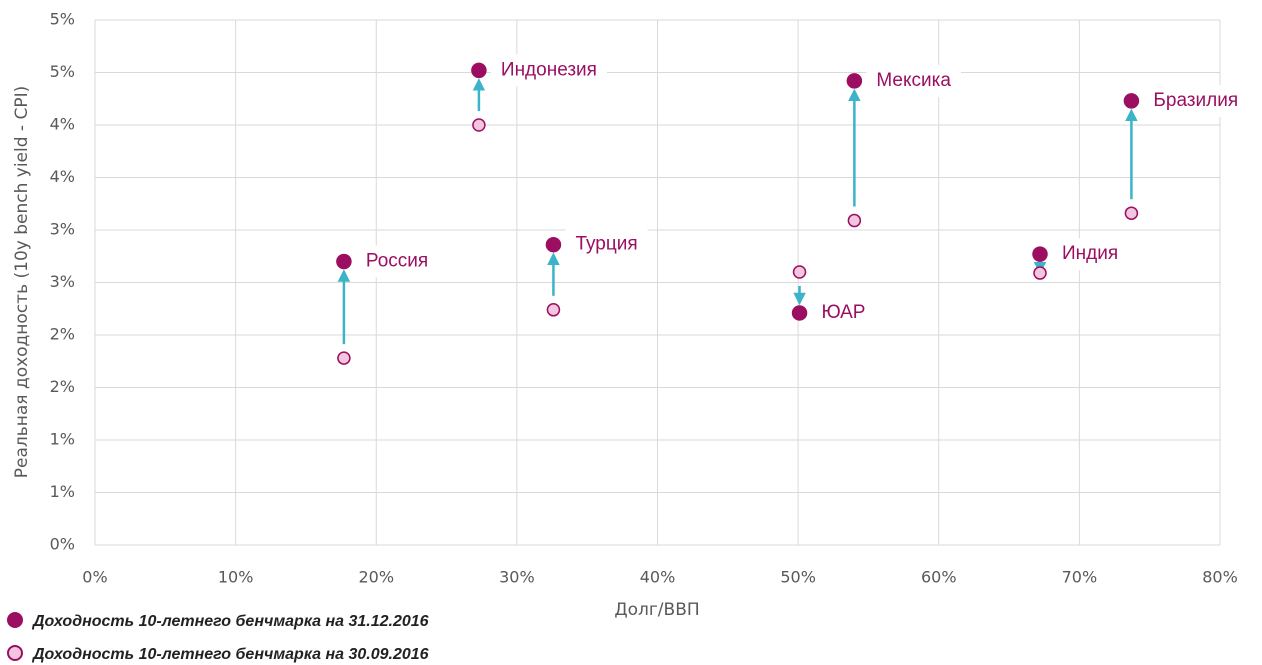  Describe the element at coordinates (1220, 577) in the screenshot. I see `x-tick-label: 80%` at that location.